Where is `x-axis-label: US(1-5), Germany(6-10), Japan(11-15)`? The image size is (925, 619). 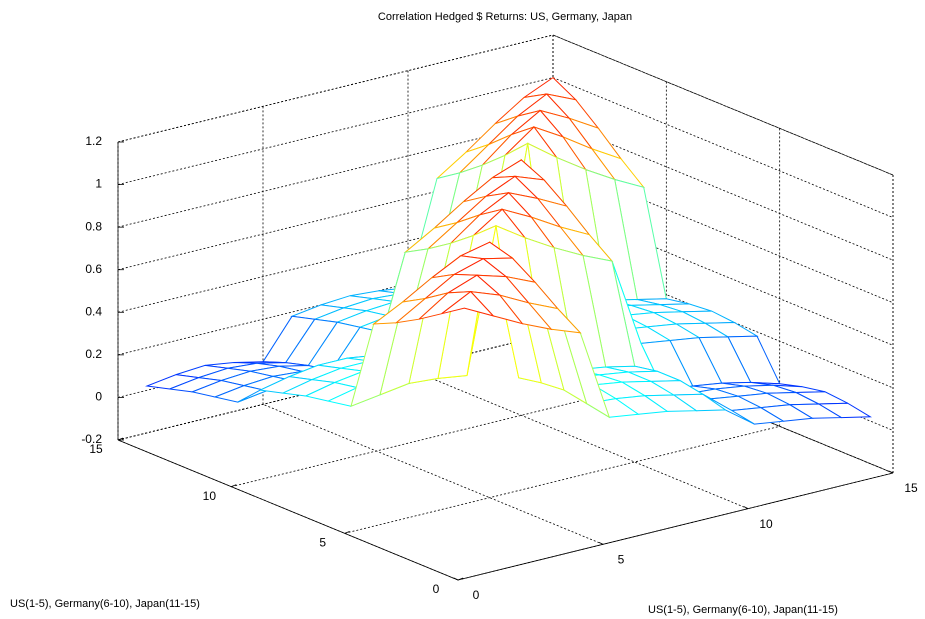
x-axis-label: US(1-5), Germany(6-10), Japan(11-15) is located at coordinates (743, 610).